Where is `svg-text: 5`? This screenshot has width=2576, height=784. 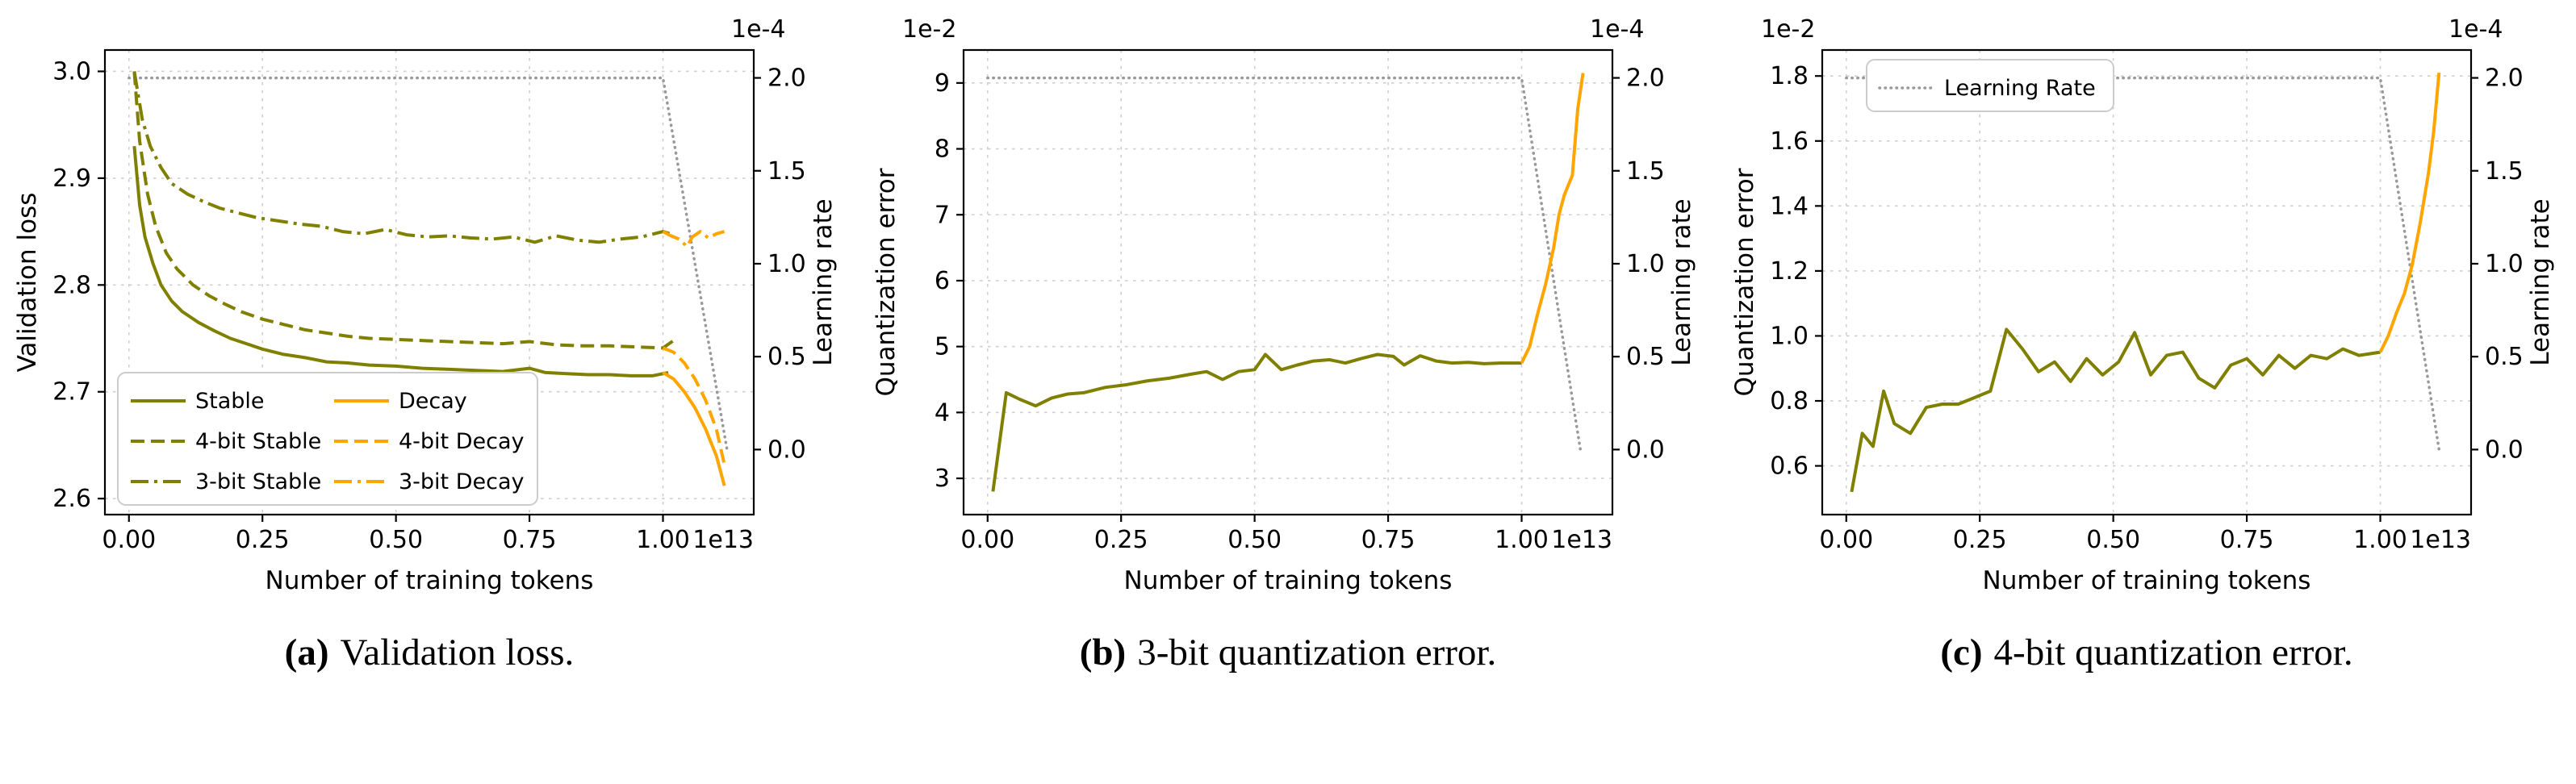 svg-text: 5 is located at coordinates (942, 347).